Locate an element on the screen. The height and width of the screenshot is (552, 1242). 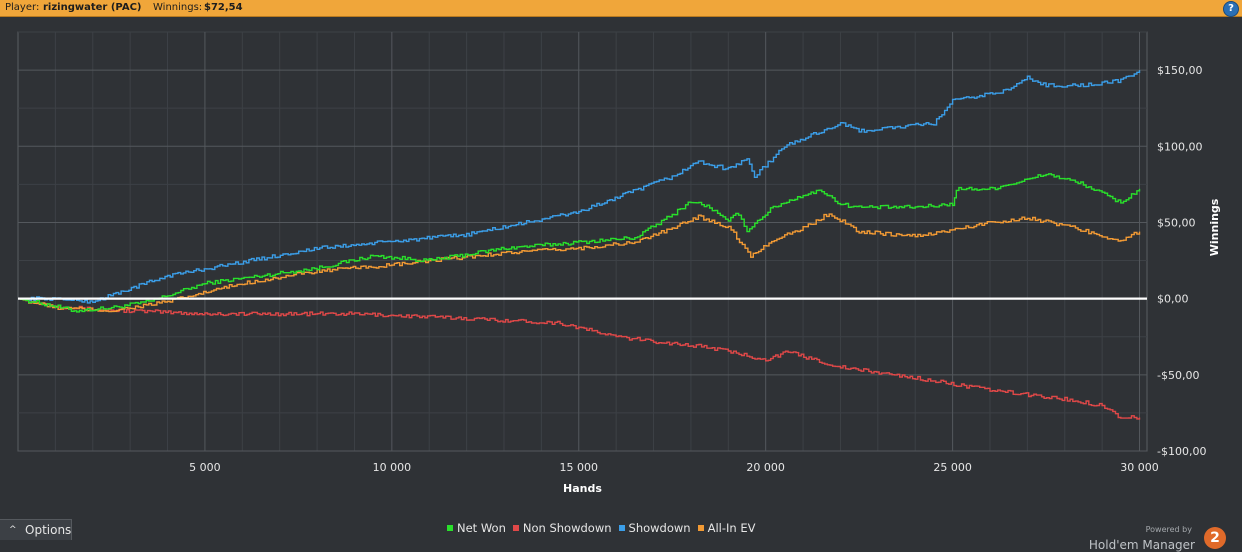
player-name: rizingwater (PAC) is located at coordinates (92, 7).